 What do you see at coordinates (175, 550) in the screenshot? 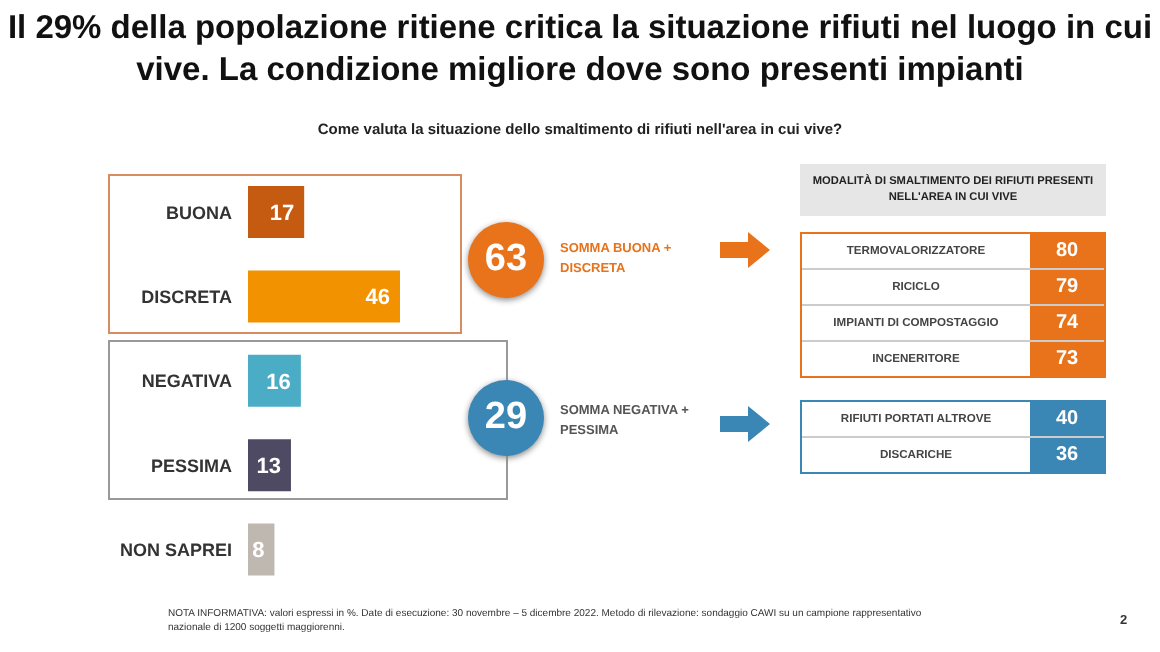
I see `y-tick-label: NON SAPREI` at bounding box center [175, 550].